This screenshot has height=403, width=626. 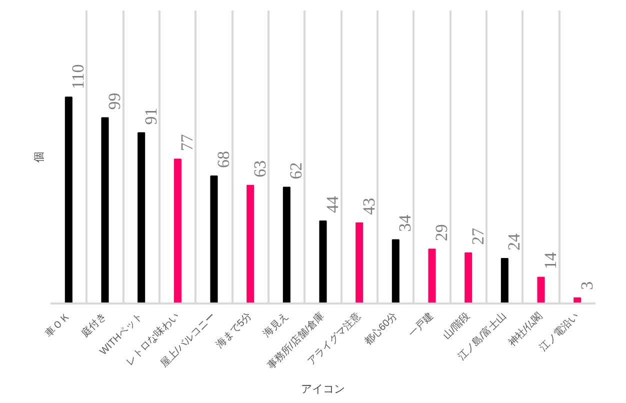 I want to click on x-tick-label: 一戸建, so click(x=421, y=325).